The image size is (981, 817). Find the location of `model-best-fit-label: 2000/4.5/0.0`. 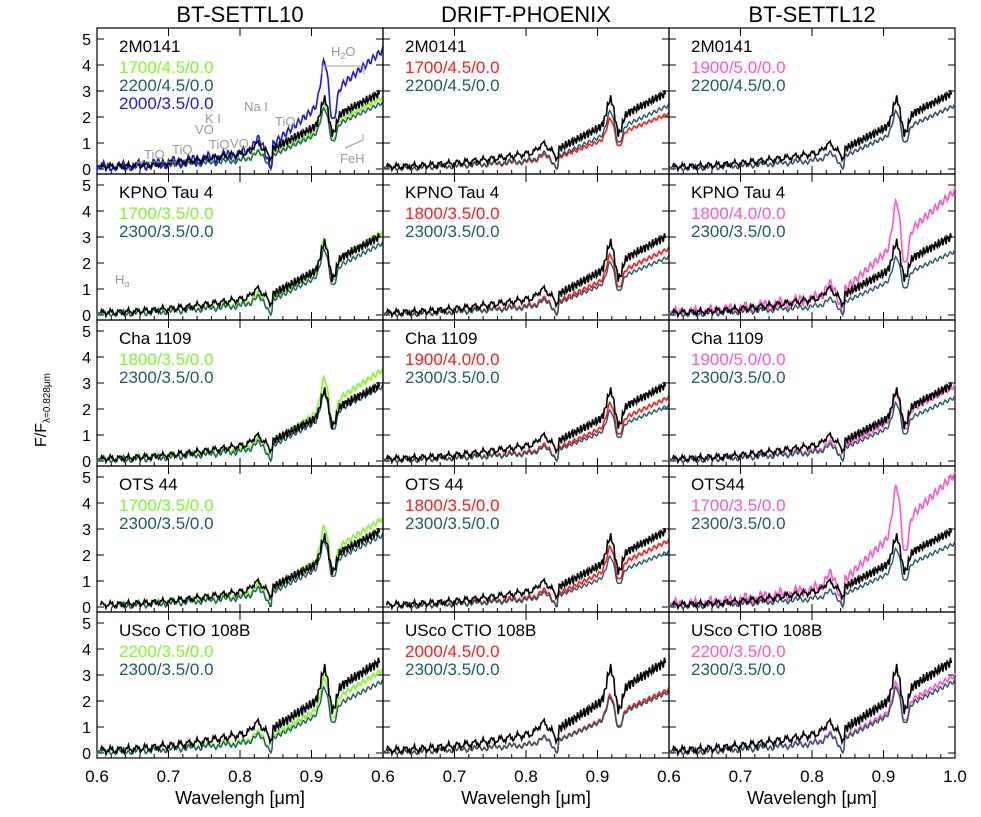

model-best-fit-label: 2000/4.5/0.0 is located at coordinates (452, 651).